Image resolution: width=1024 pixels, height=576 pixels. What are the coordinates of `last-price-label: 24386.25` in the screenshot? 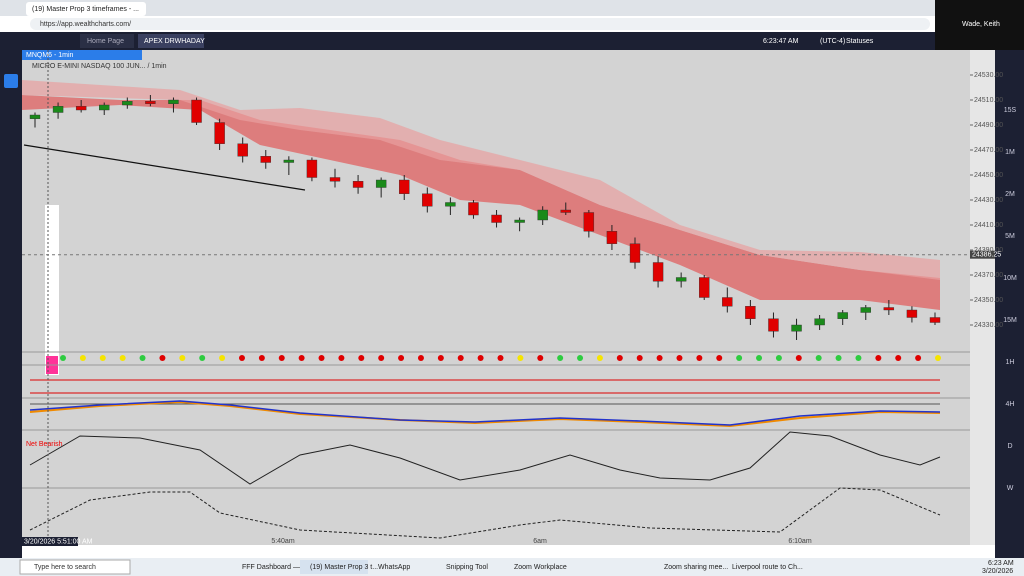 It's located at (986, 255).